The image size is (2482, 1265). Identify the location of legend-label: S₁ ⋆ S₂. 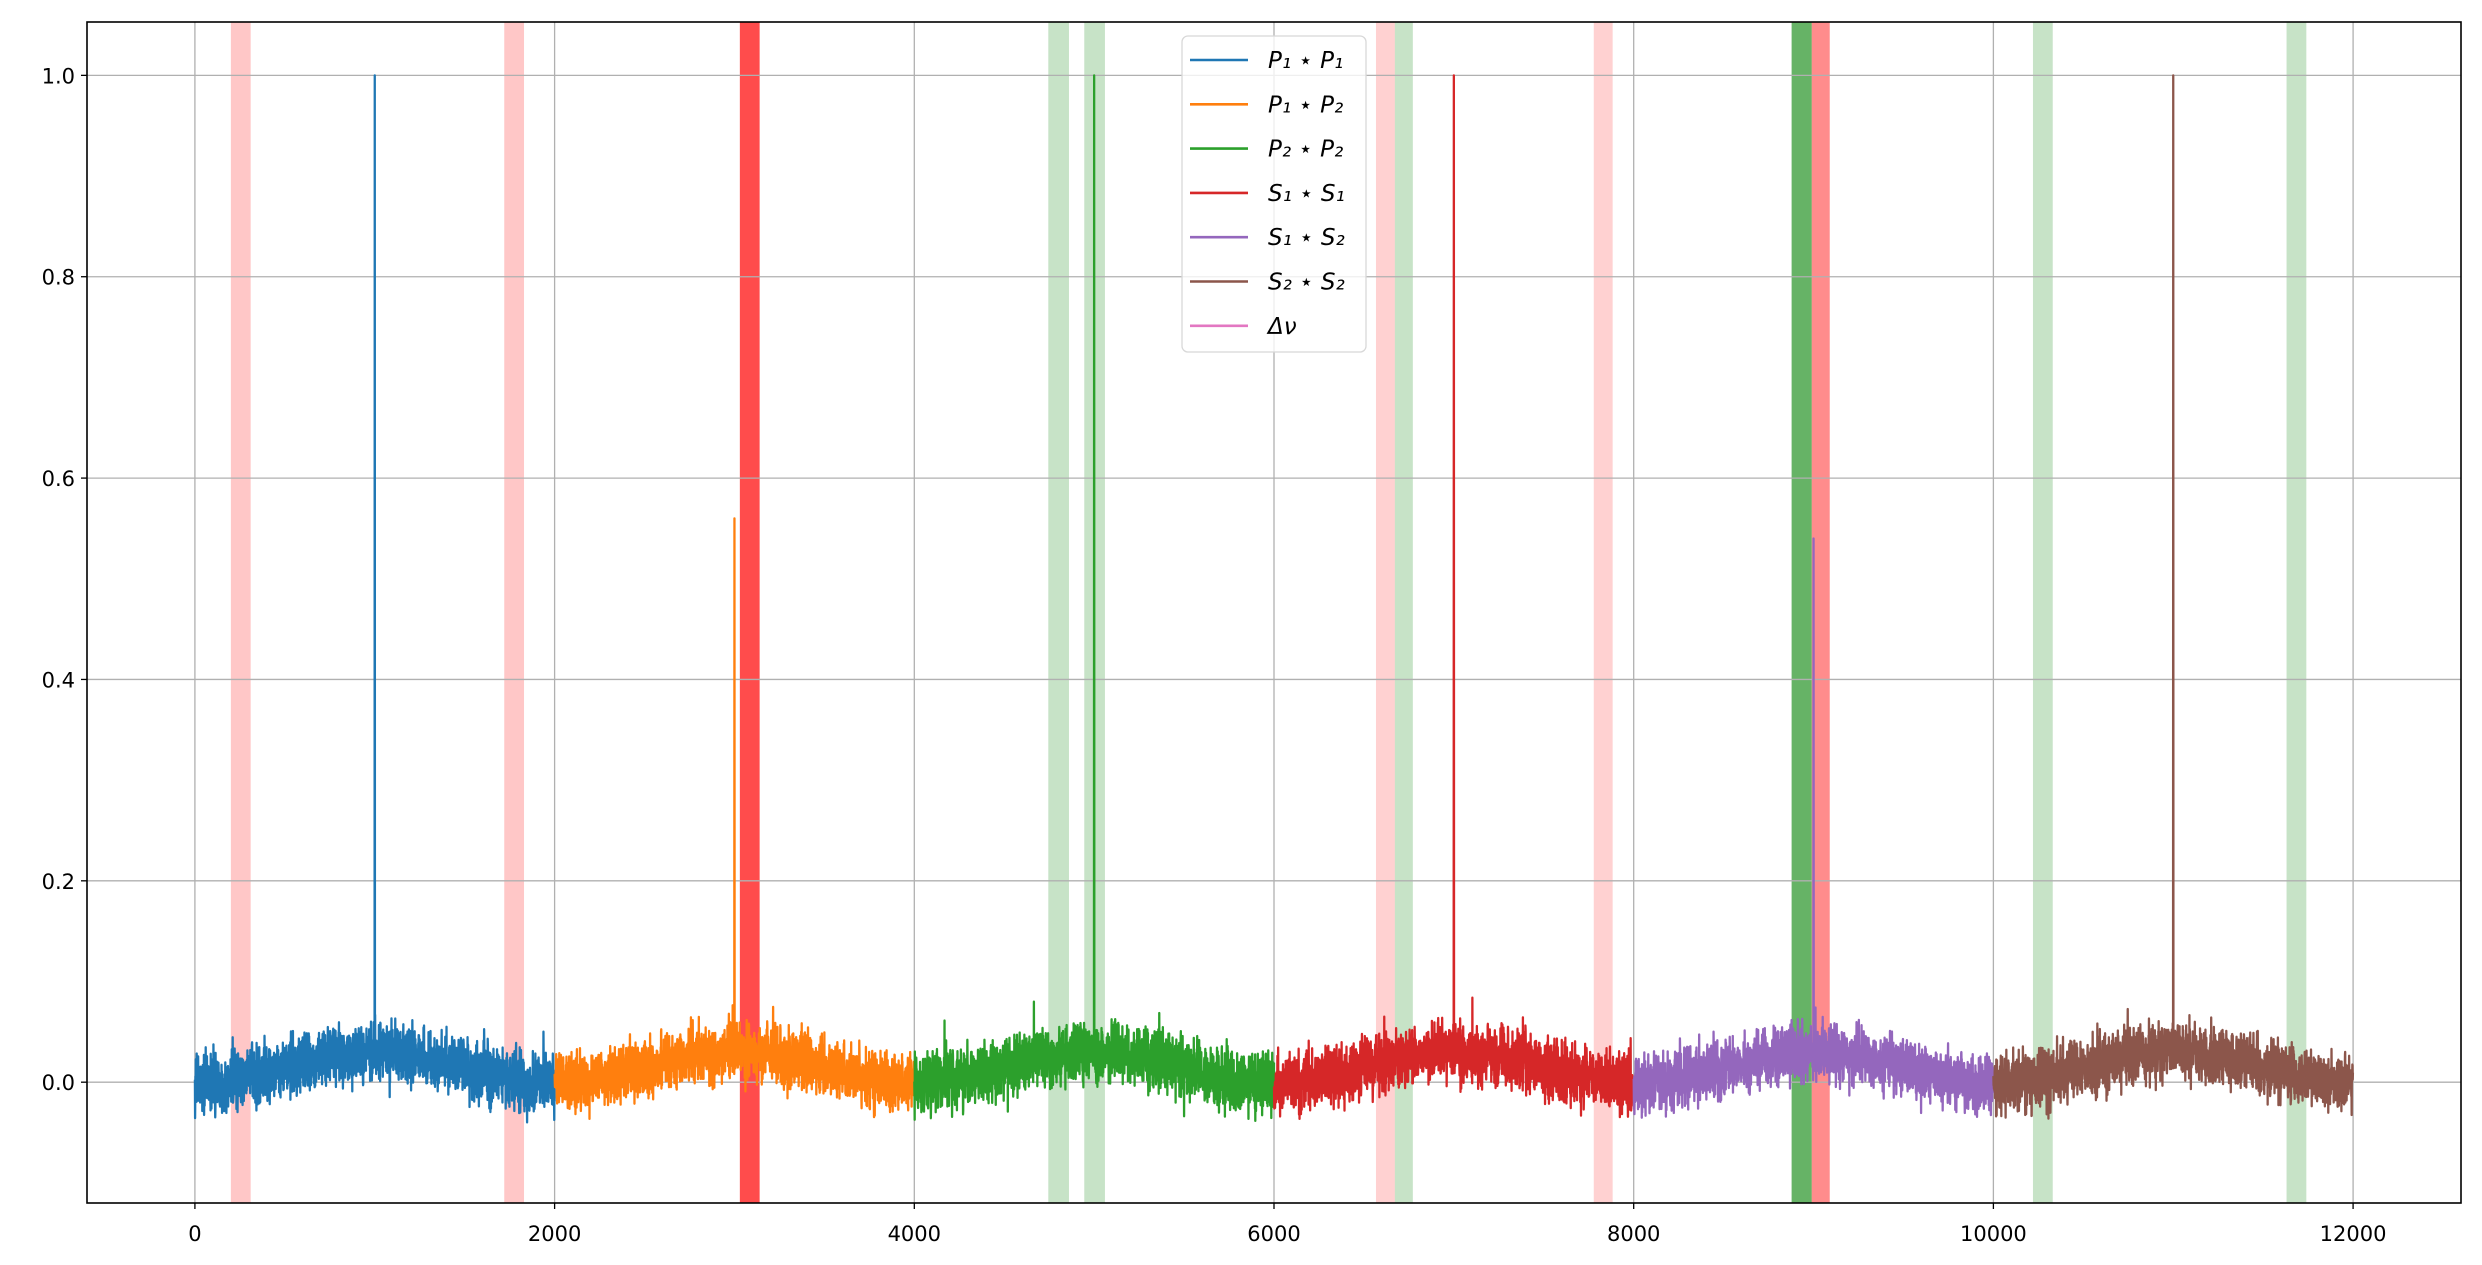
(1306, 238).